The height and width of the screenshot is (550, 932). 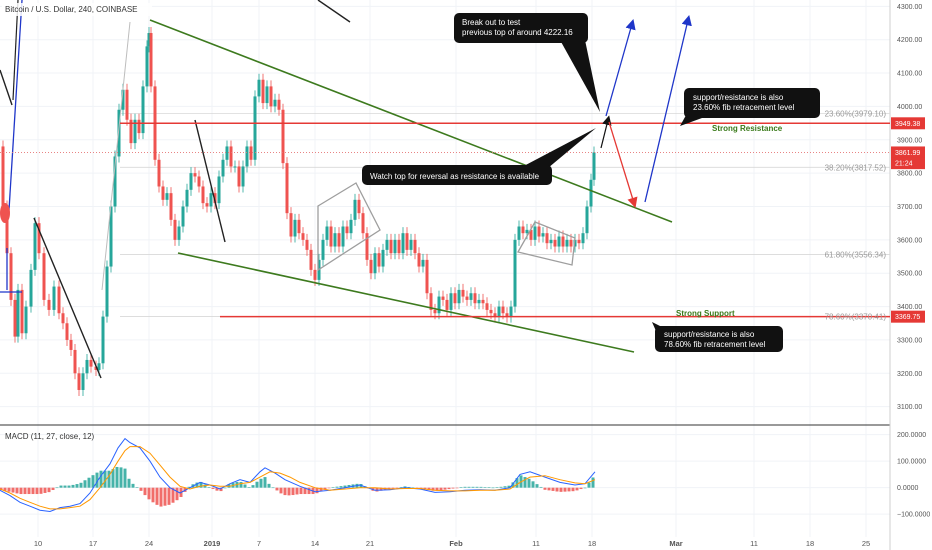 I want to click on fib-label: 38.20%(3817.52), so click(x=856, y=167).